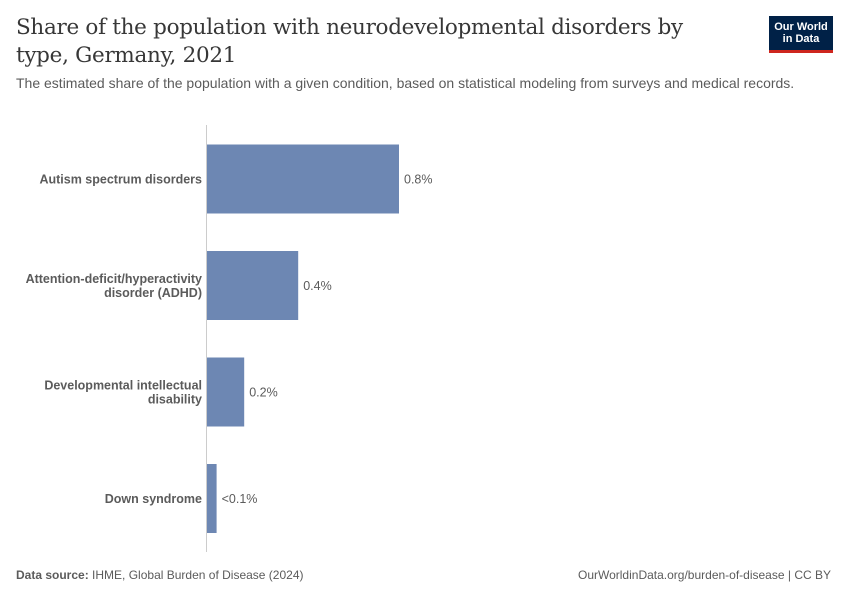  What do you see at coordinates (801, 39) in the screenshot?
I see `logo-line-2: in Data` at bounding box center [801, 39].